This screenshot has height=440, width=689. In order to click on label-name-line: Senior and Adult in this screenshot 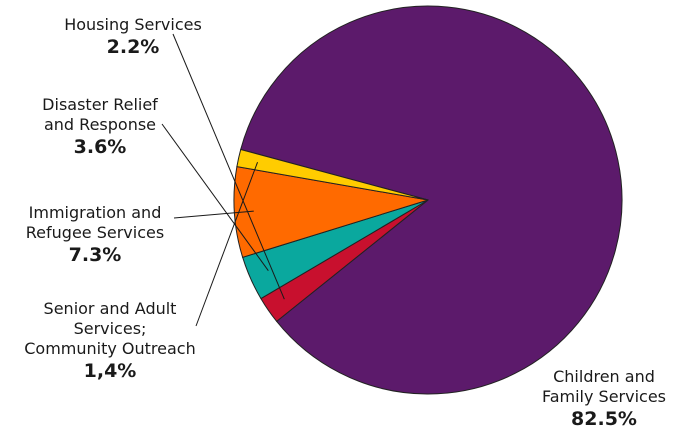, I will do `click(110, 308)`.